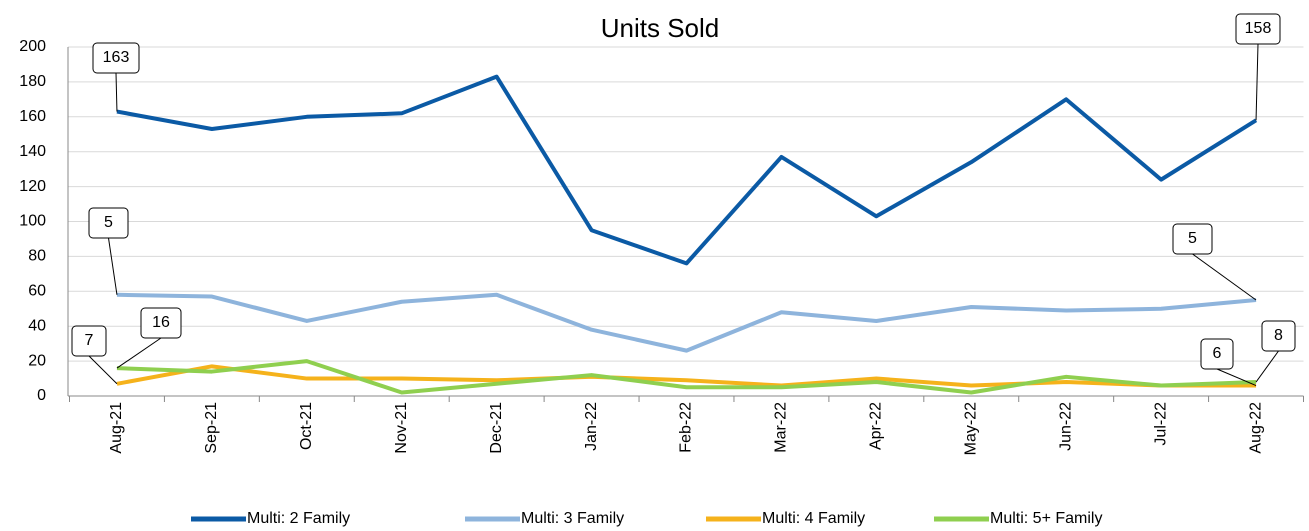  I want to click on data-label: 7, so click(89, 340).